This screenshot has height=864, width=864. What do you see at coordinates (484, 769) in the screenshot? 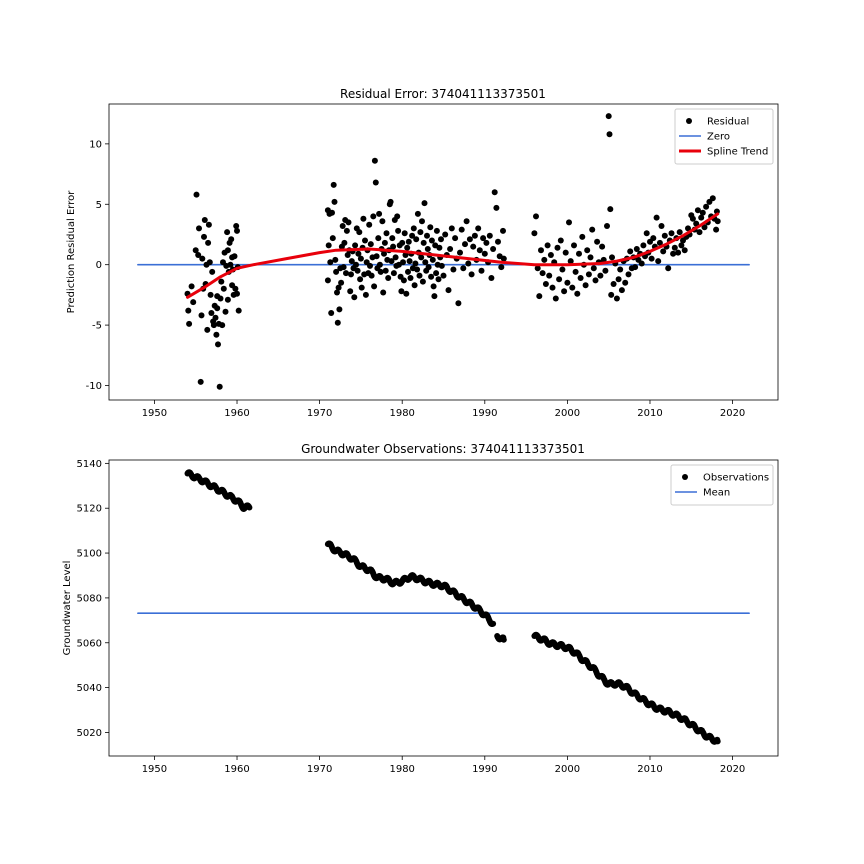
I see `groundwater-x-tick-label-1990: 1990` at bounding box center [484, 769].